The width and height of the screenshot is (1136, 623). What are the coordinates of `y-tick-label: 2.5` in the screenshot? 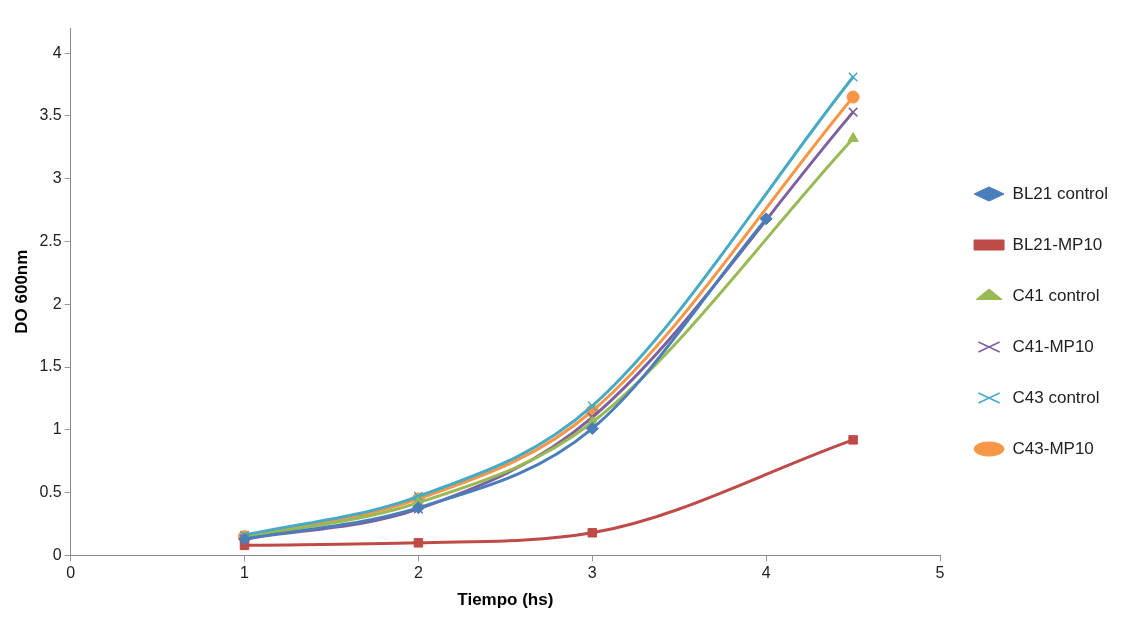 It's located at (50, 240).